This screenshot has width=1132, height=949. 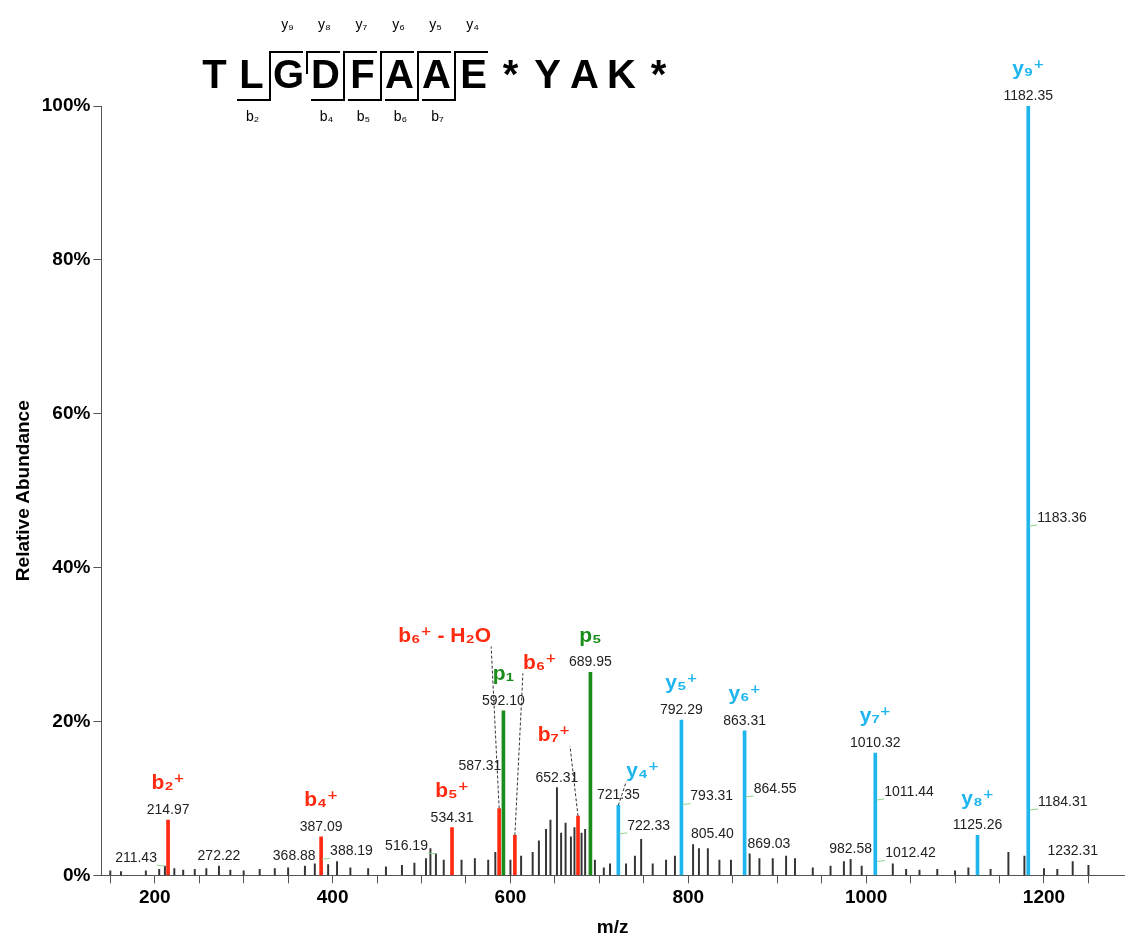 I want to click on annotation: b₄, so click(x=326, y=116).